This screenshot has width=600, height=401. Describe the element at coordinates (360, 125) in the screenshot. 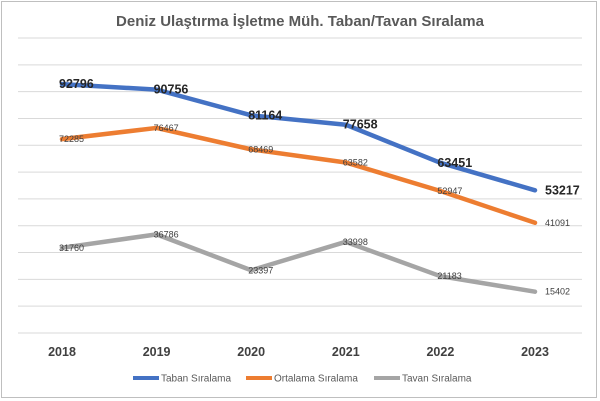

I see `data-label: 77658` at that location.